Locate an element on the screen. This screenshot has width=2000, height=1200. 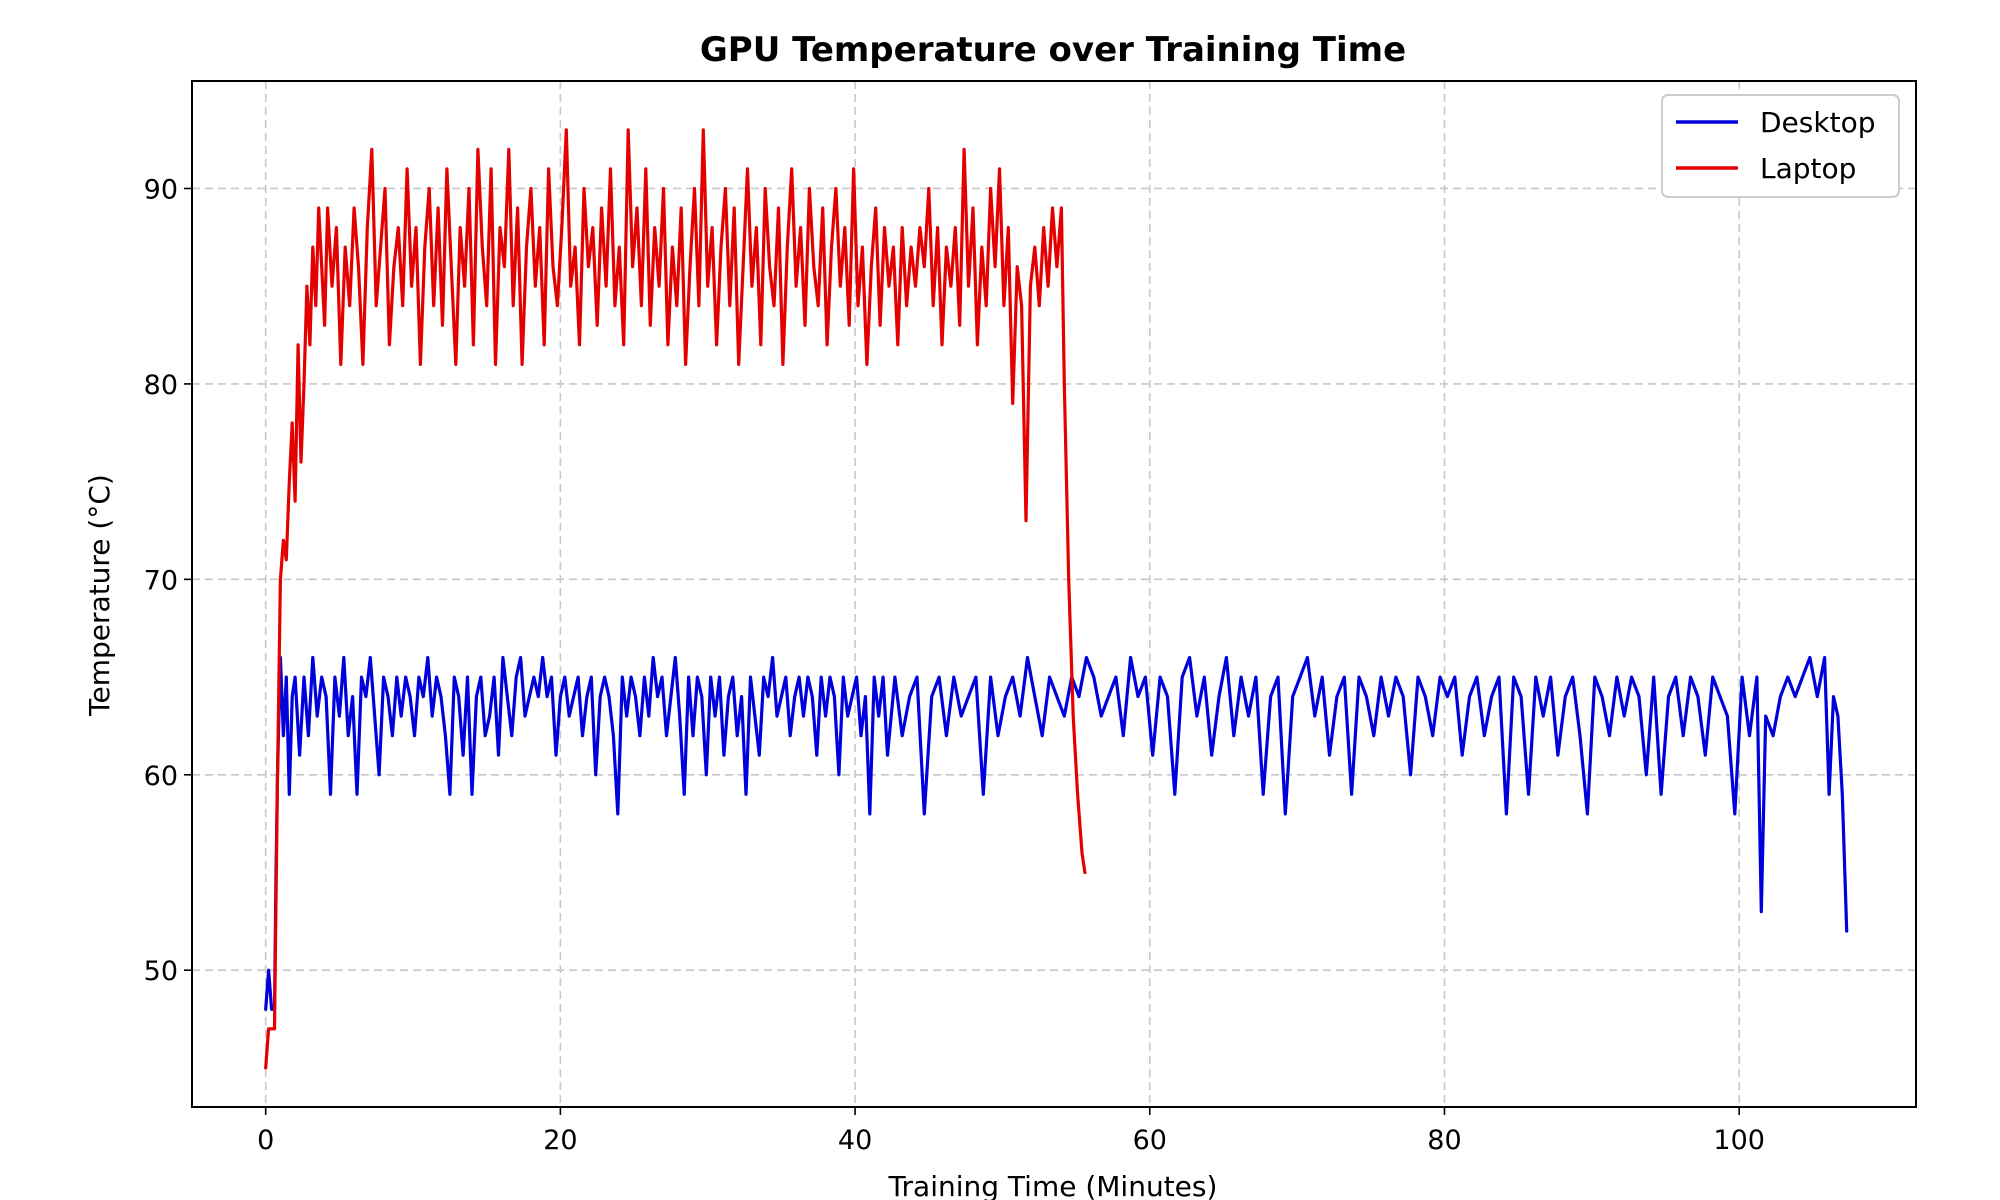
legend-label-laptop: Laptop is located at coordinates (1808, 168).